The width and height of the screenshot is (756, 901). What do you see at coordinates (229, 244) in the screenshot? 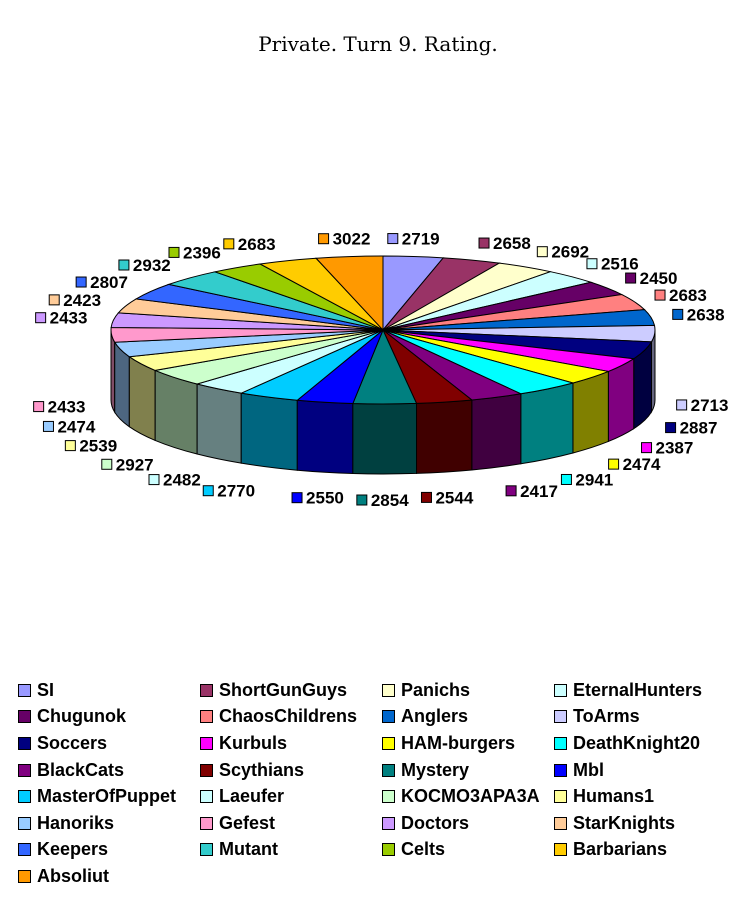
I see `value-label-swatch-Barbarians` at bounding box center [229, 244].